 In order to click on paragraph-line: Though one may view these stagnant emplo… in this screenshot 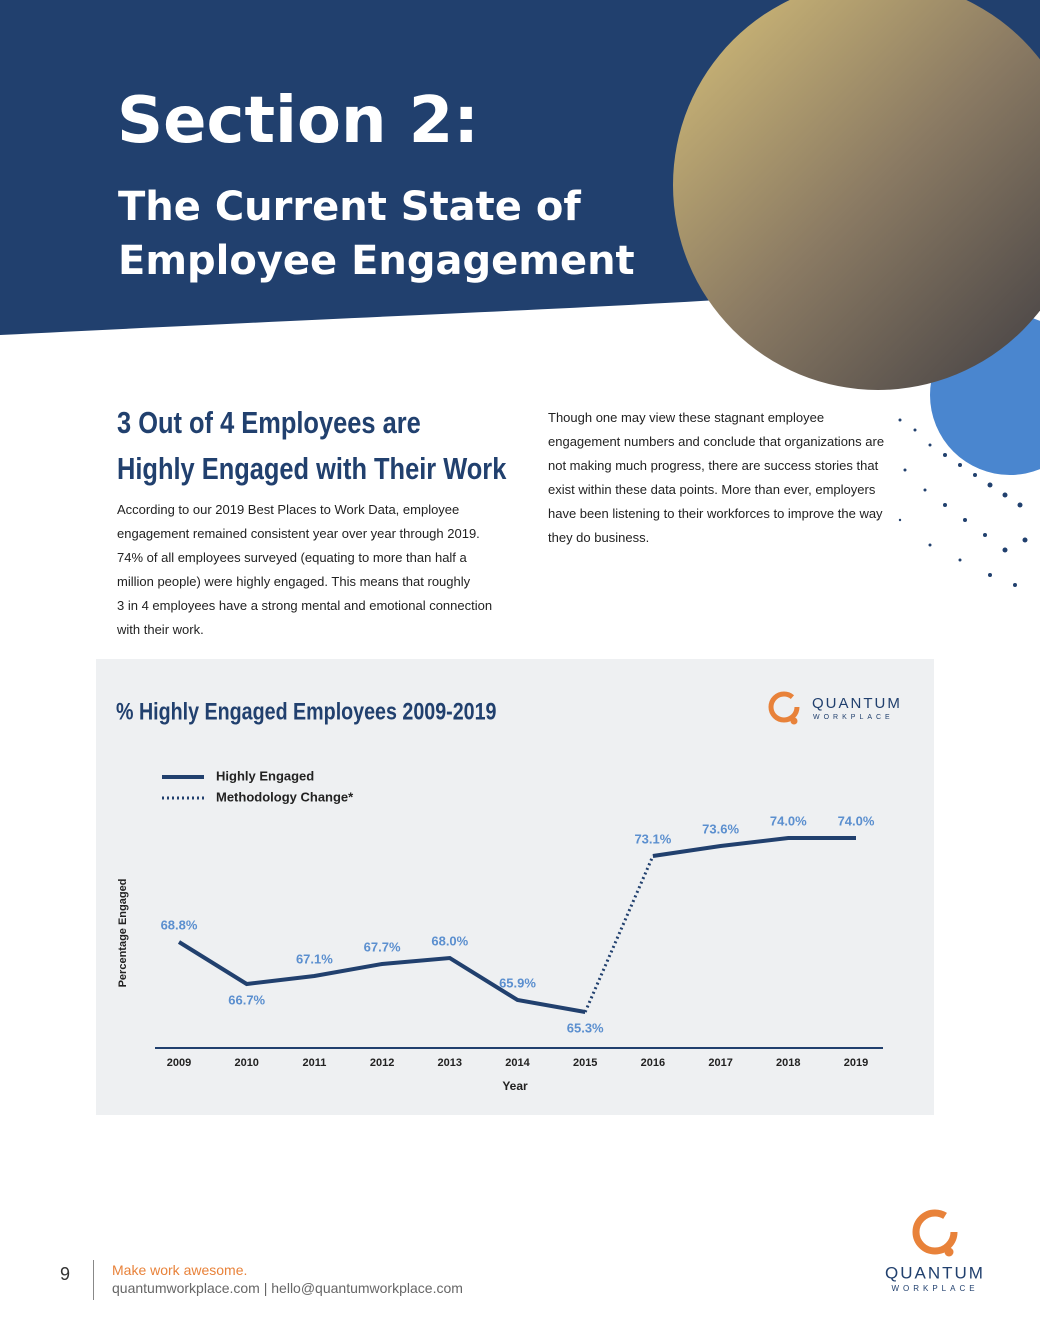, I will do `click(686, 417)`.